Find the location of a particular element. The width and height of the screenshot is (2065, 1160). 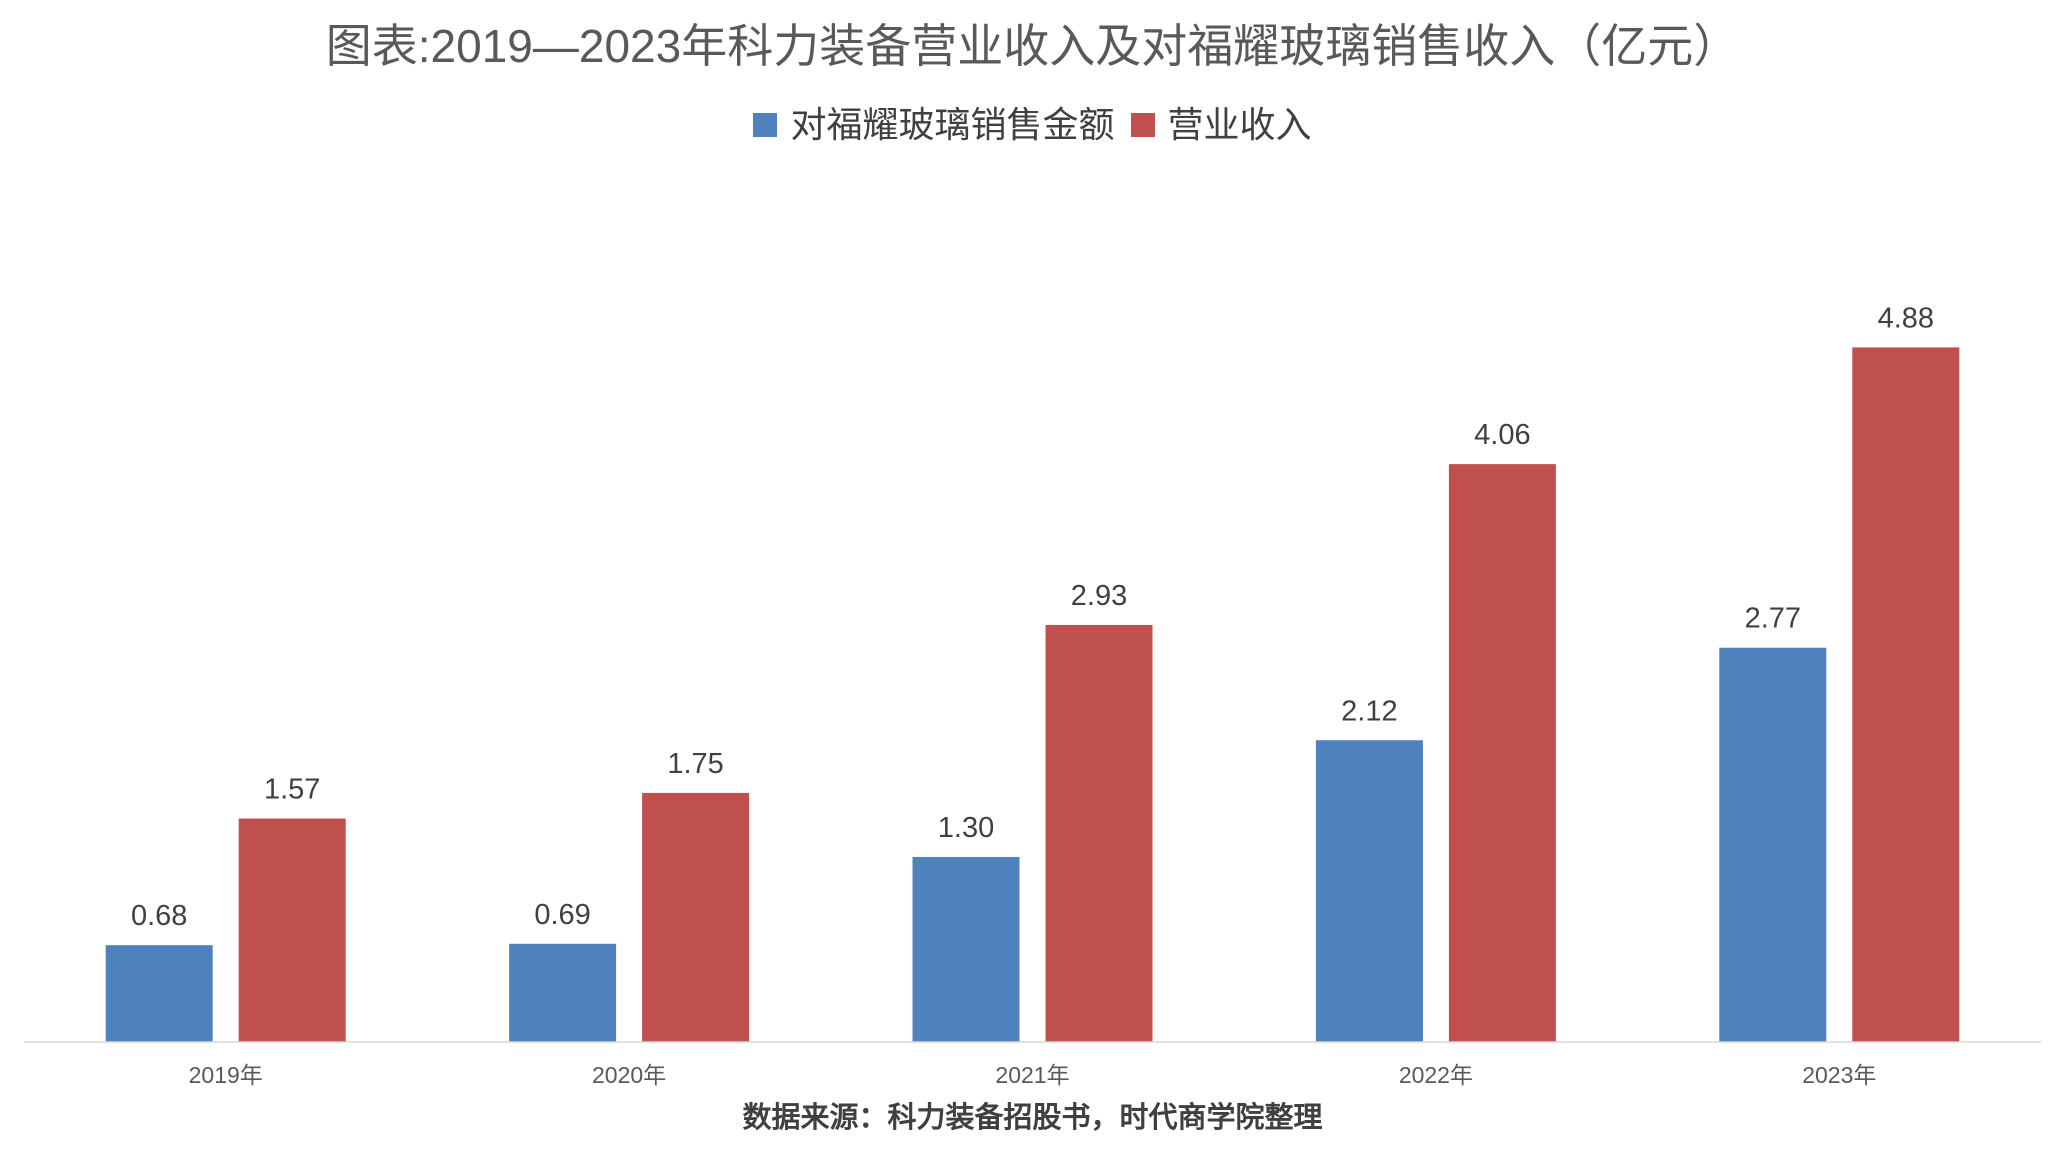

data-label-sales-to-fuyao: 0.69 is located at coordinates (562, 915).